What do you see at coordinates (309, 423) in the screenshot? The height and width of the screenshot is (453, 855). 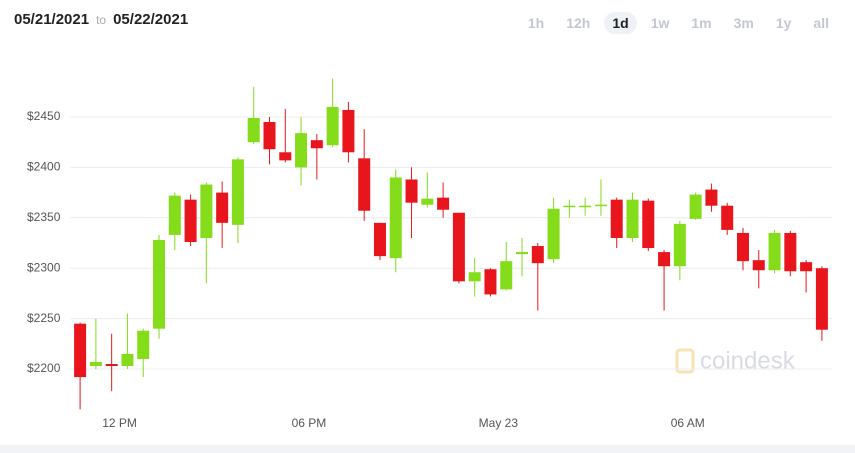 I see `x-tick-label: 06 PM` at bounding box center [309, 423].